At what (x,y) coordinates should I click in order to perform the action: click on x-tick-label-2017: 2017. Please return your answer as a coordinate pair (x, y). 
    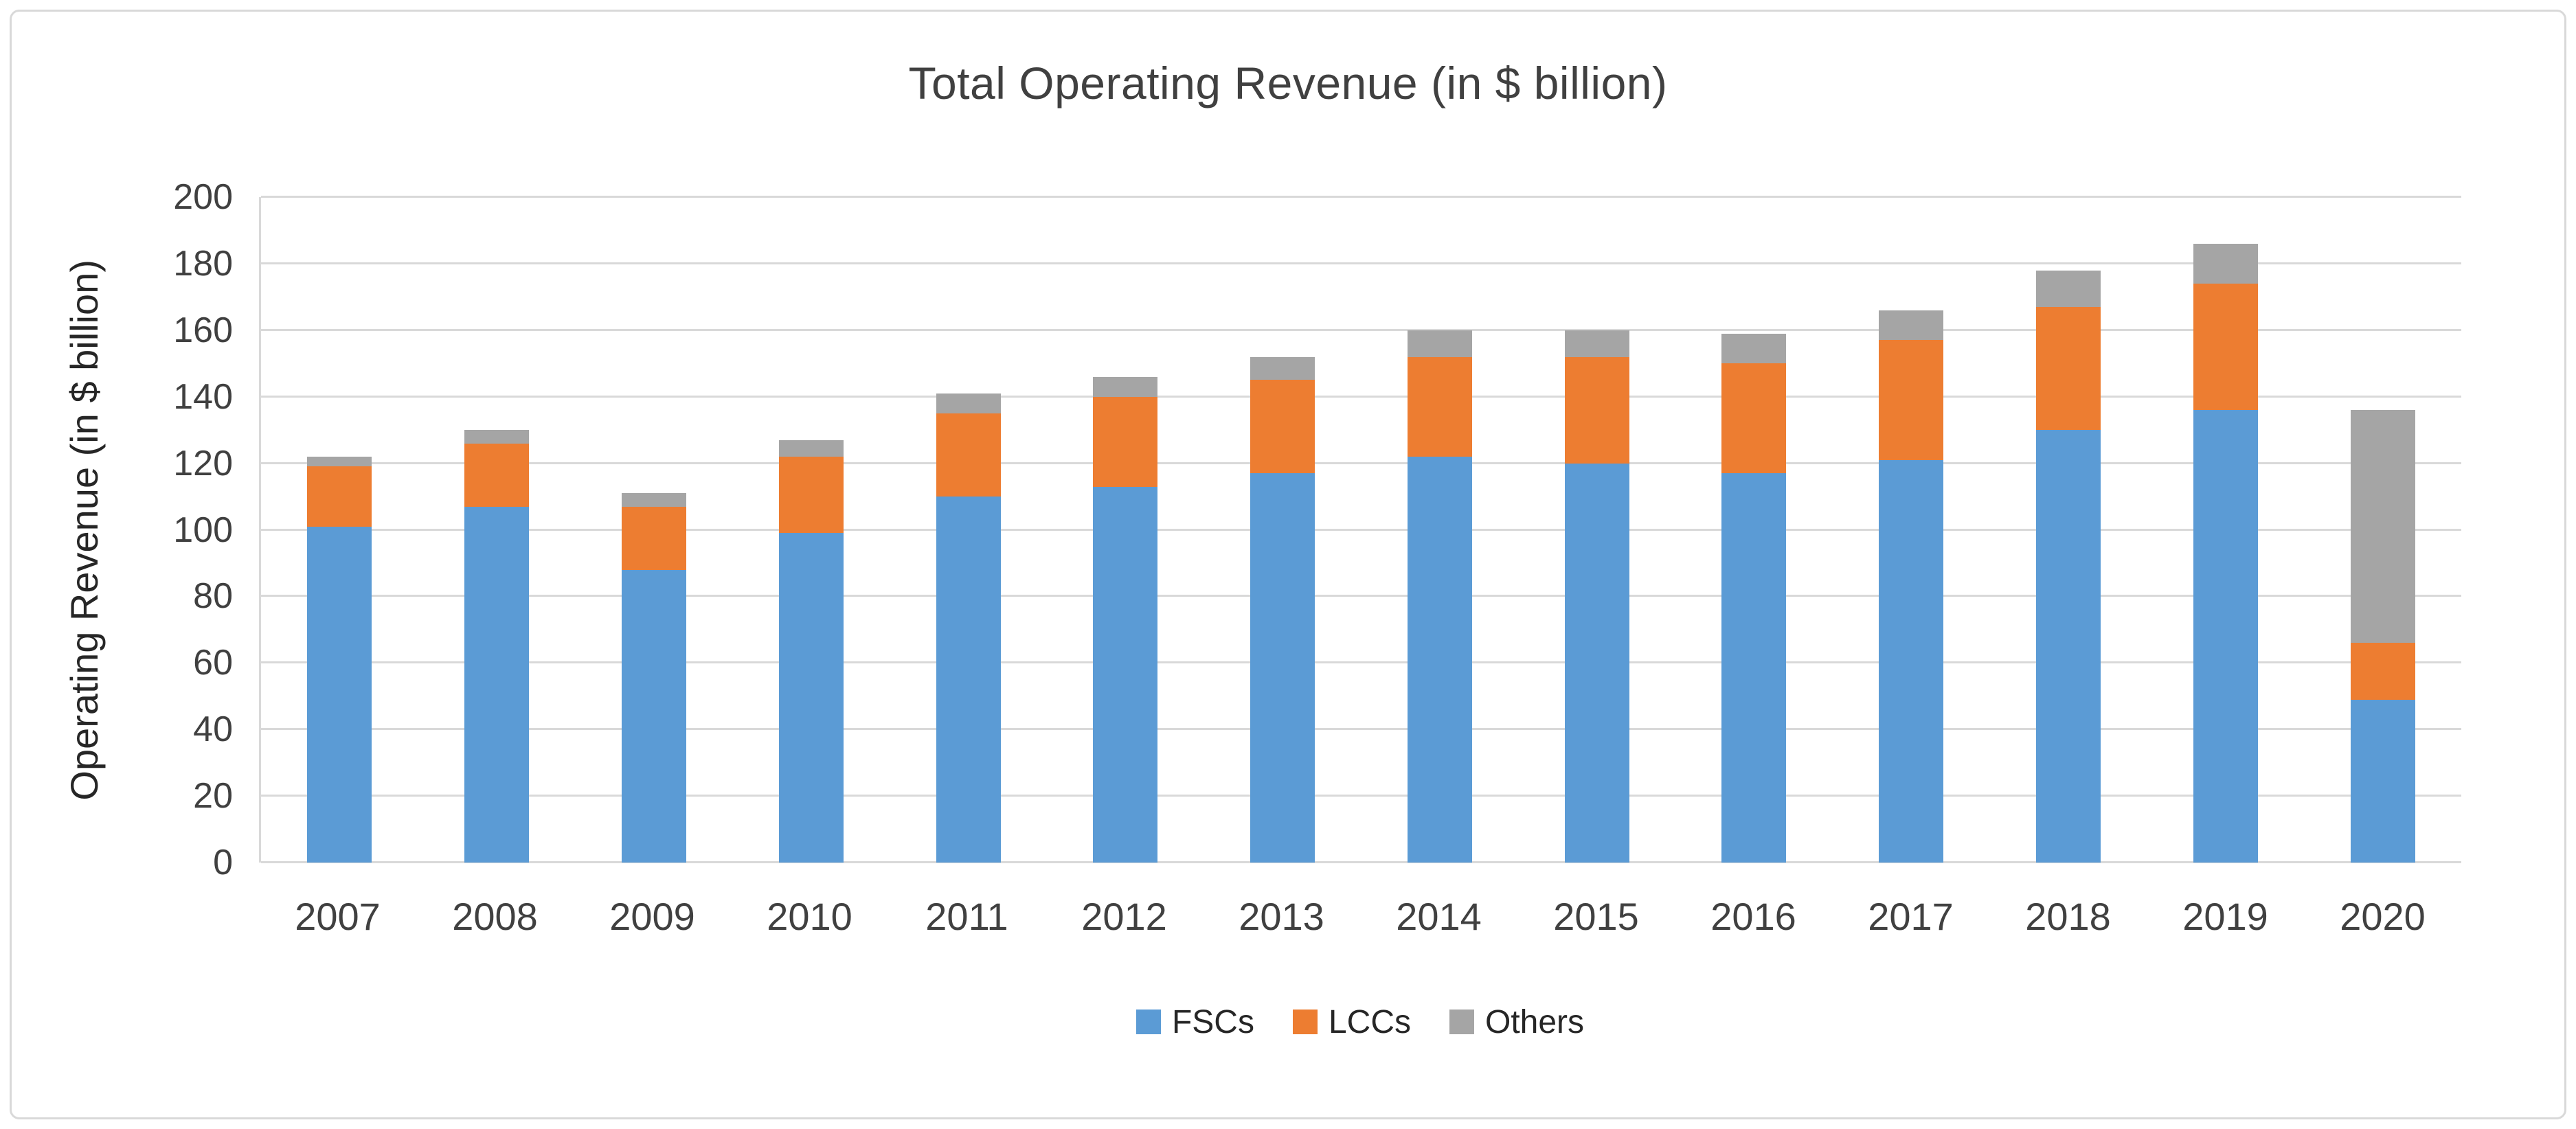
    Looking at the image, I should click on (1911, 916).